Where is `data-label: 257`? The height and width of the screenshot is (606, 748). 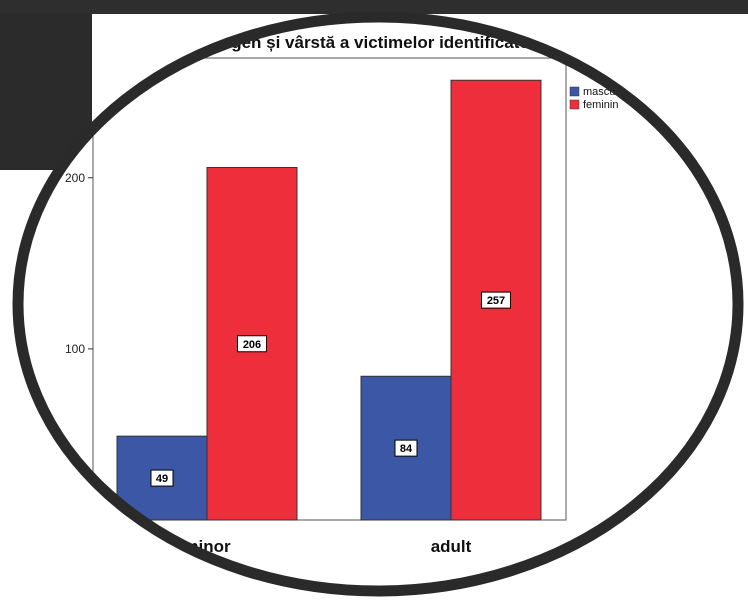 data-label: 257 is located at coordinates (496, 301).